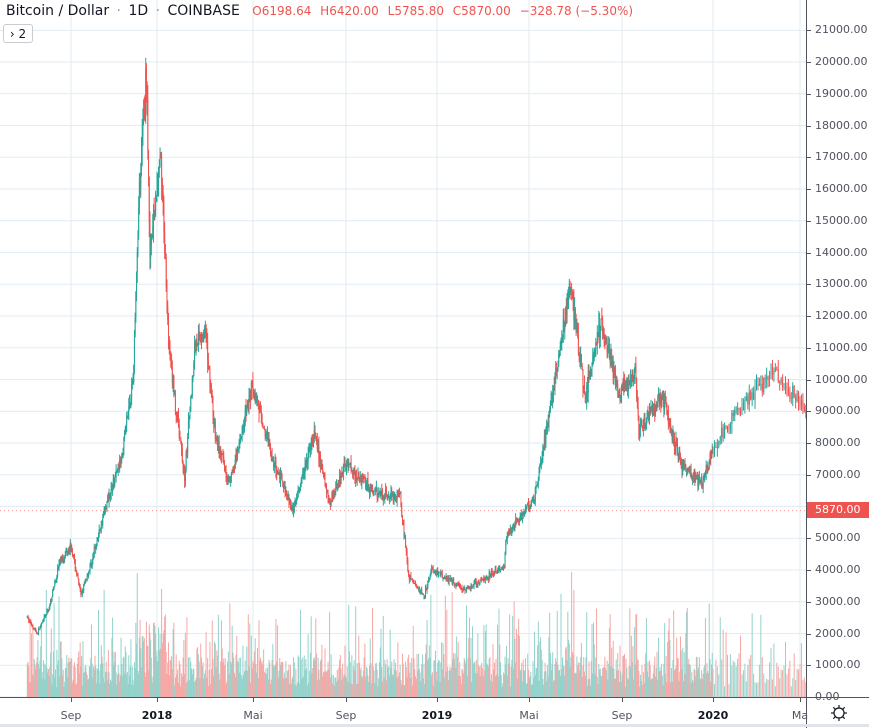 This screenshot has width=869, height=728. Describe the element at coordinates (838, 30) in the screenshot. I see `price-tick: 21000.00` at that location.